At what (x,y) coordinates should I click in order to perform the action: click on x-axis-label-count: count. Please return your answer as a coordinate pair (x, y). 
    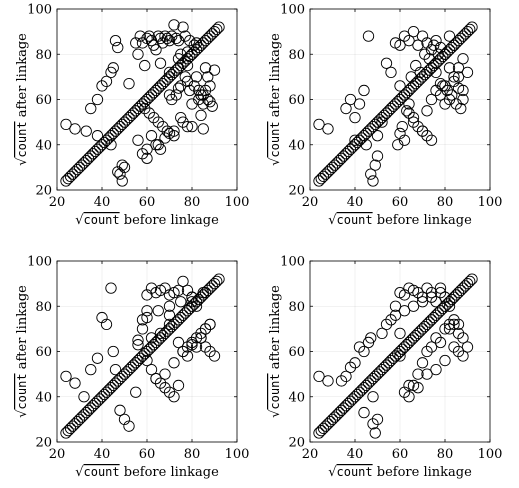
    Looking at the image, I should click on (102, 472).